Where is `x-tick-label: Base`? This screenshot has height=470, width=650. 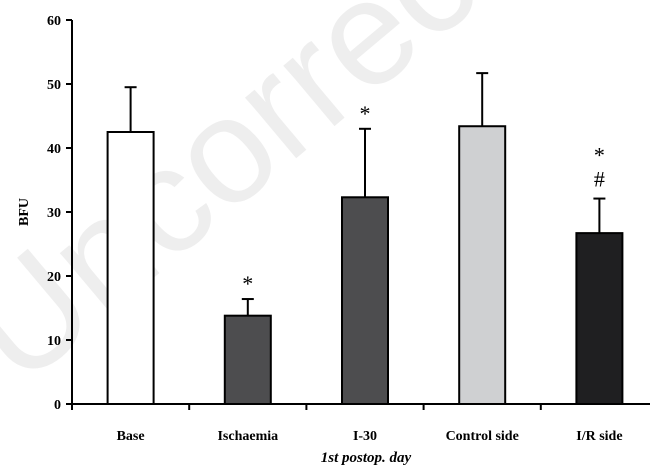
x-tick-label: Base is located at coordinates (131, 436).